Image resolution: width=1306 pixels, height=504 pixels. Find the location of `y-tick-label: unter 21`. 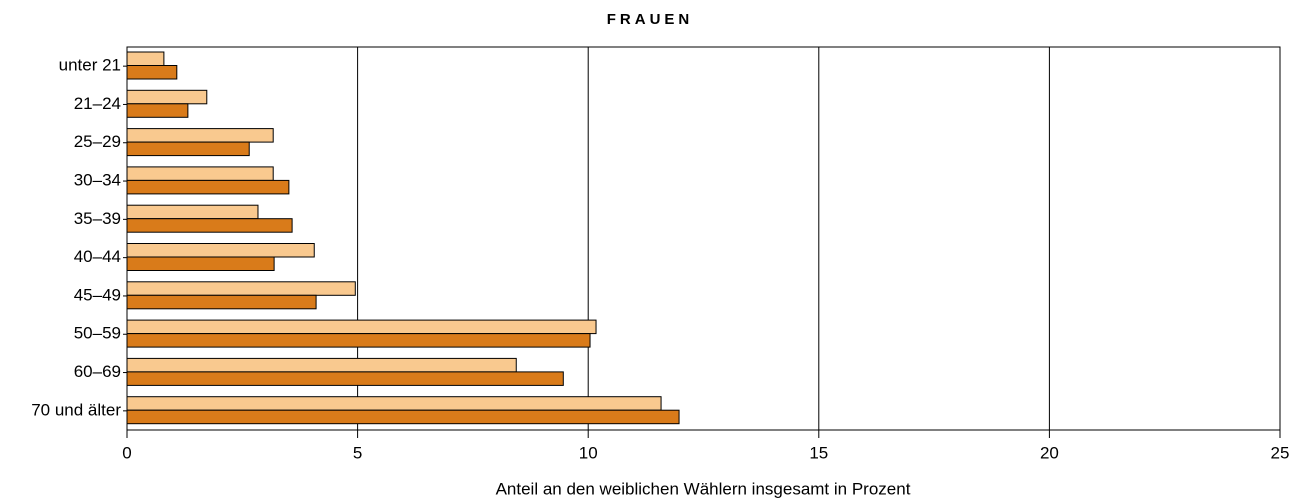

y-tick-label: unter 21 is located at coordinates (90, 65).